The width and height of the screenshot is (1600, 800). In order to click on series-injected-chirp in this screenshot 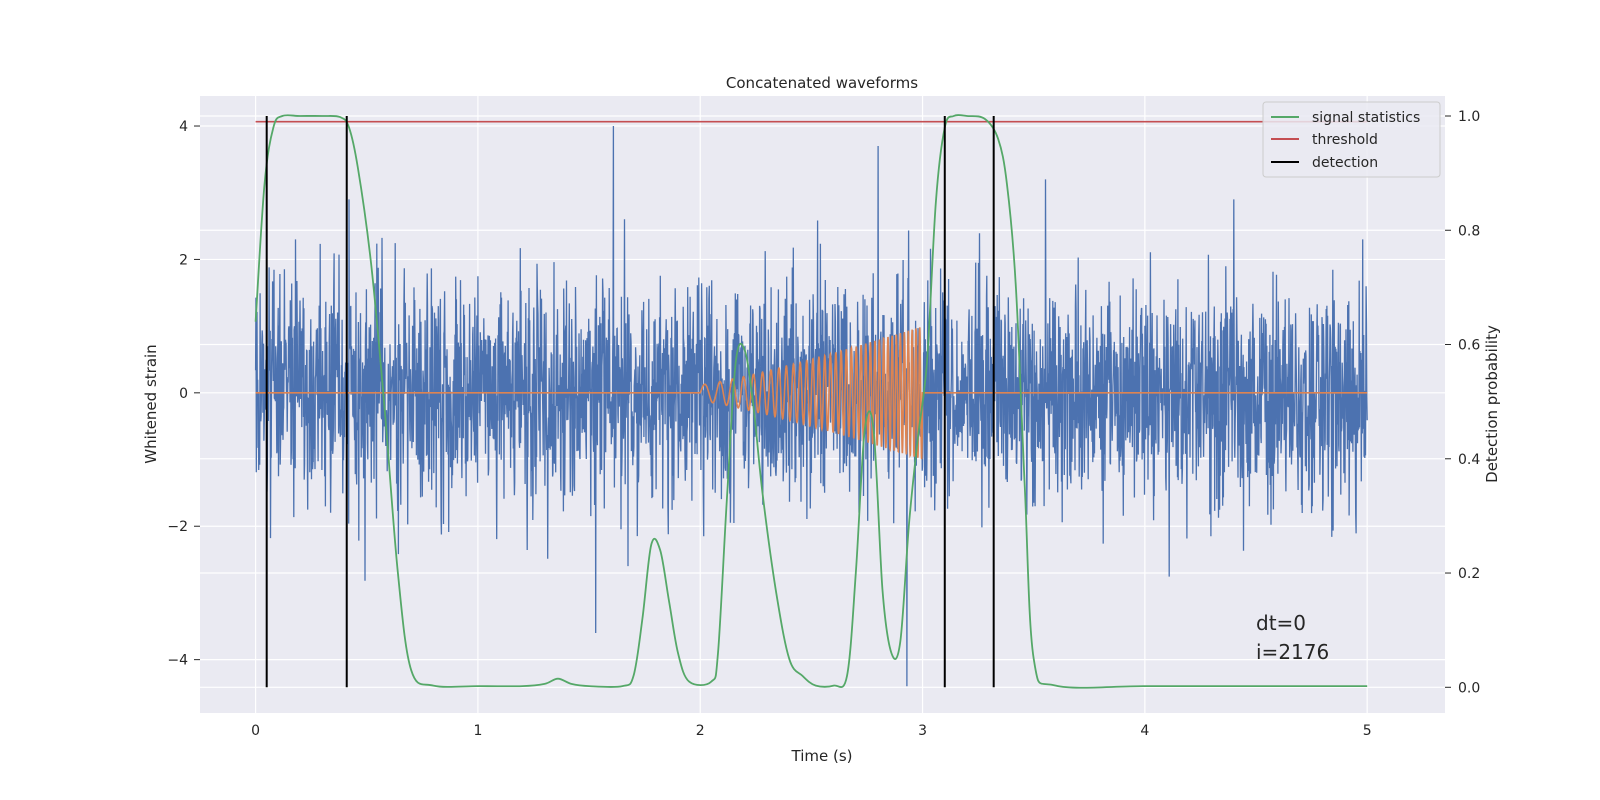, I will do `click(811, 393)`.